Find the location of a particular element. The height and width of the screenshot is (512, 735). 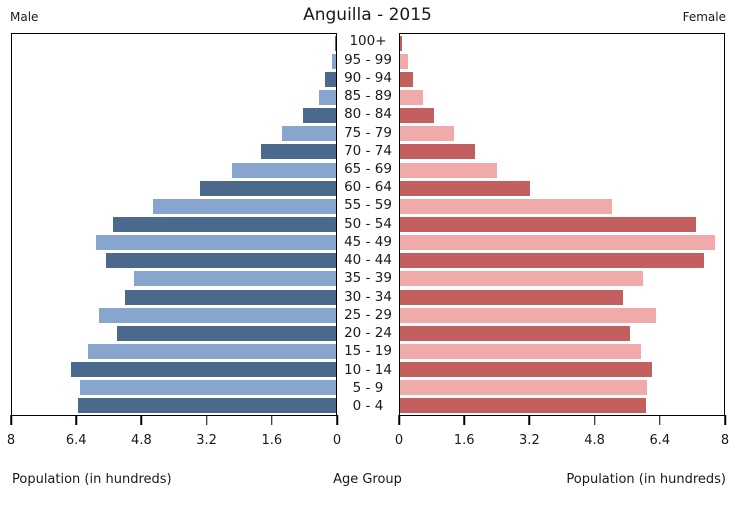

age-group-label: 10 - 14 is located at coordinates (368, 369).